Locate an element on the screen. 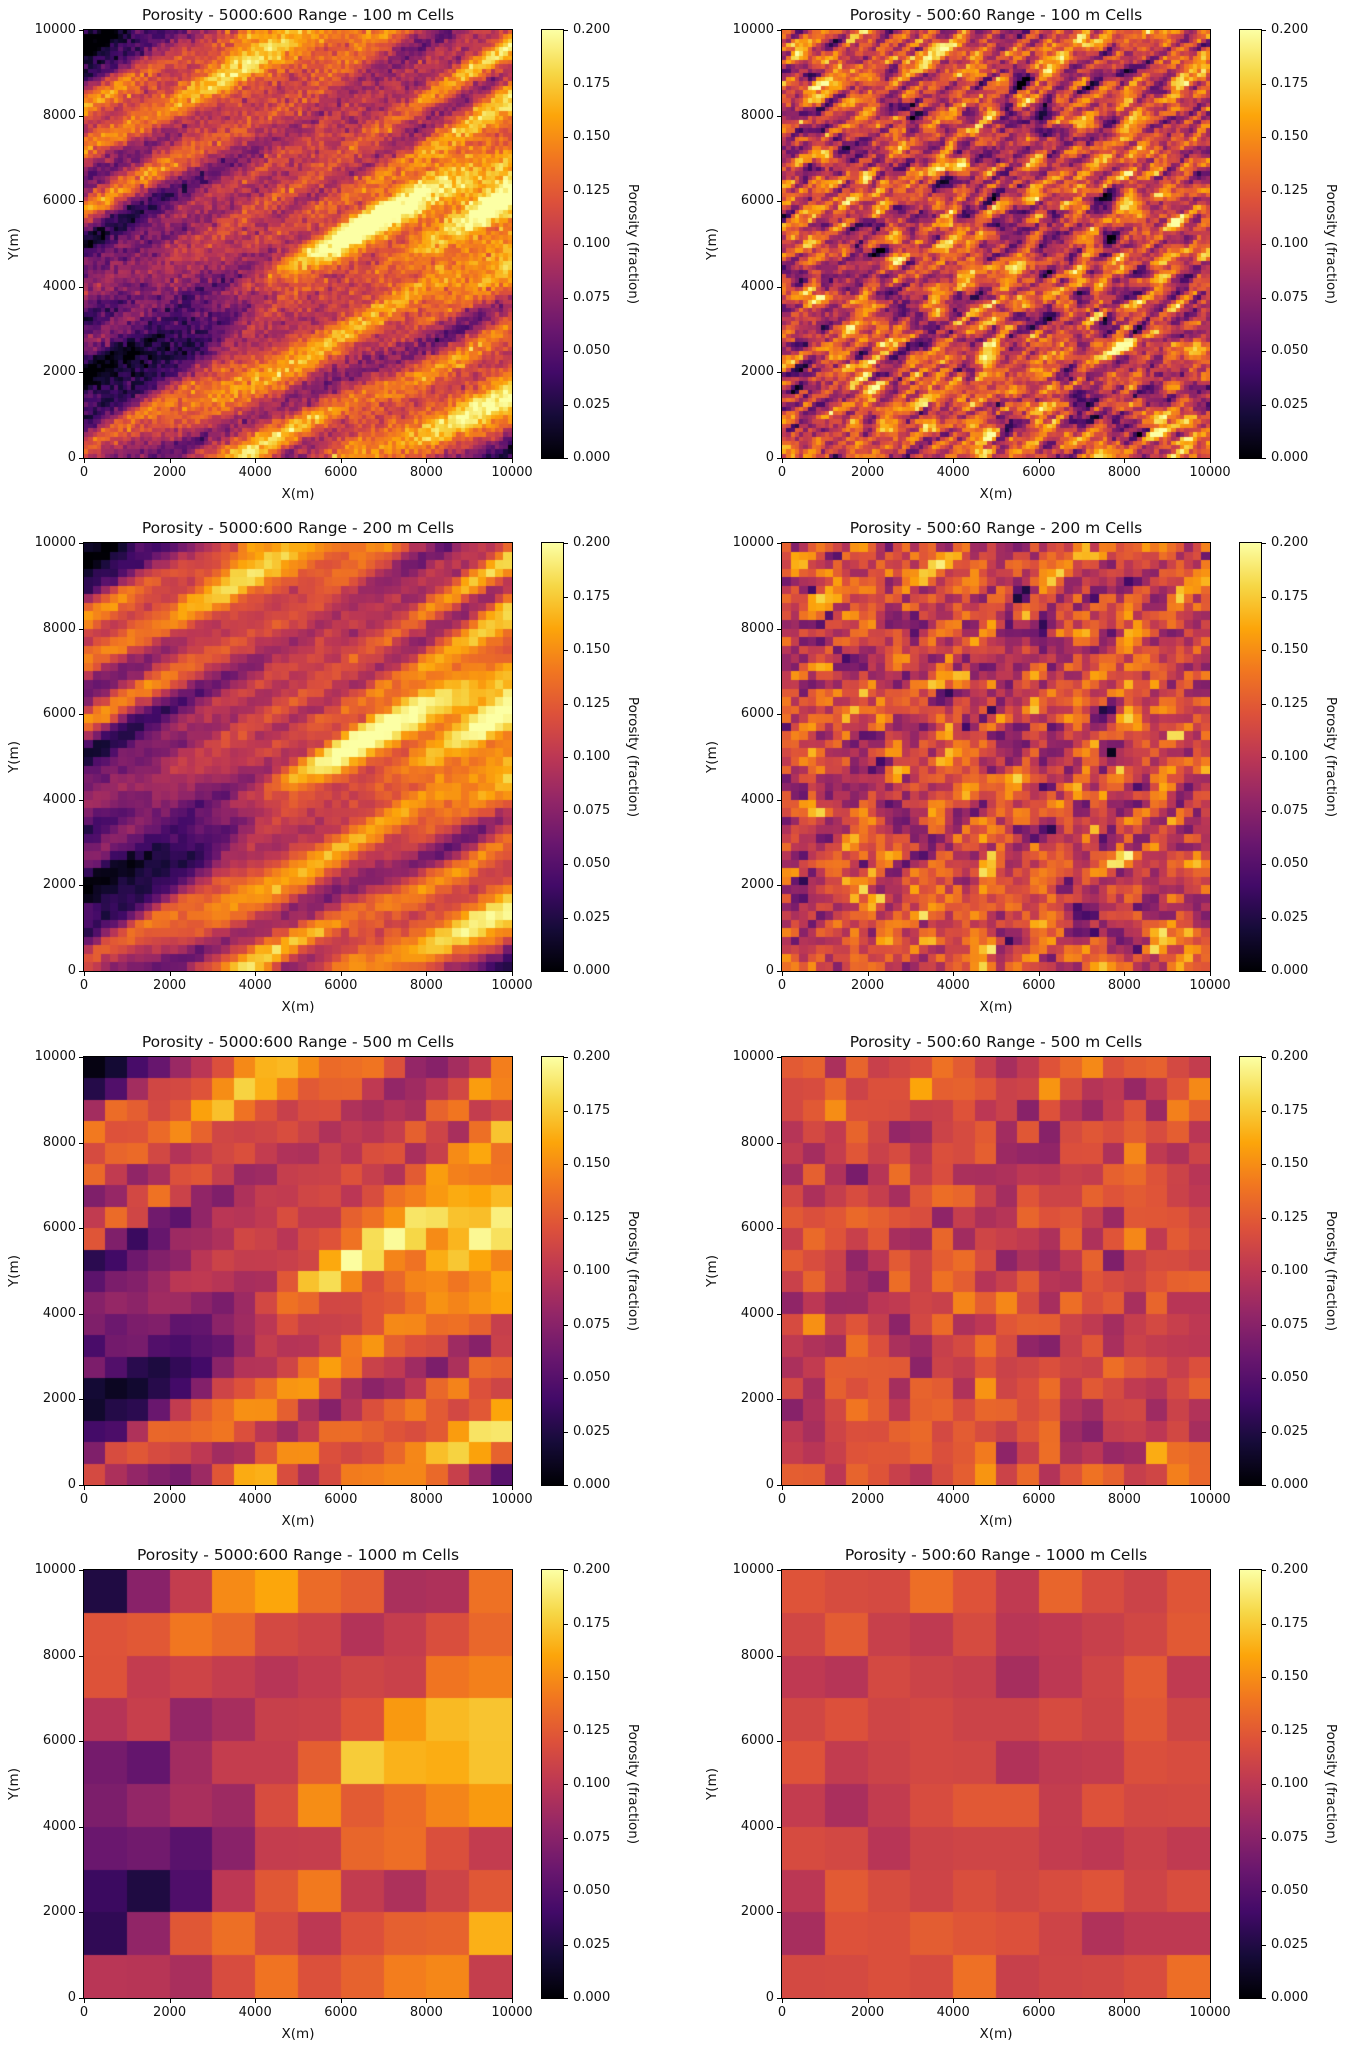 The image size is (1347, 2051). subplot-title-r2c1: Porosity - 5000:600 Range - 200 m Cells is located at coordinates (298, 528).